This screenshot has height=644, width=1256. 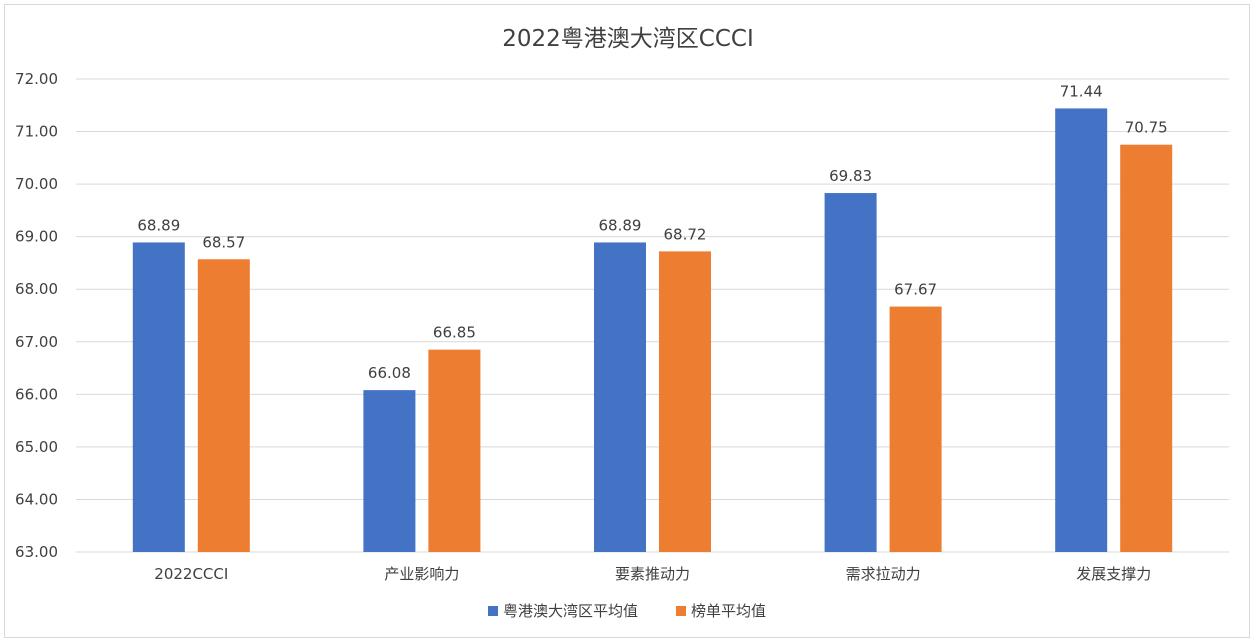 I want to click on x-category-label: 产业影响力, so click(x=421, y=574).